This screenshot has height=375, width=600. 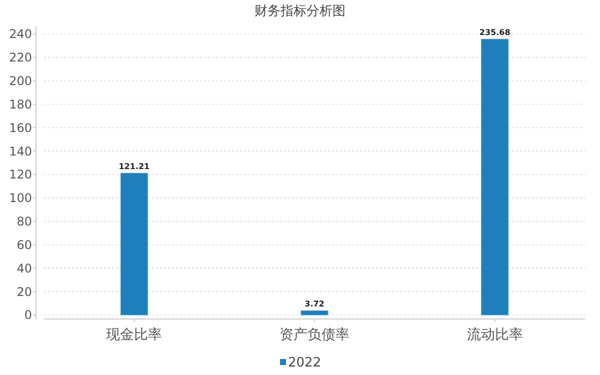 I want to click on y-tick-label: 220, so click(x=20, y=57).